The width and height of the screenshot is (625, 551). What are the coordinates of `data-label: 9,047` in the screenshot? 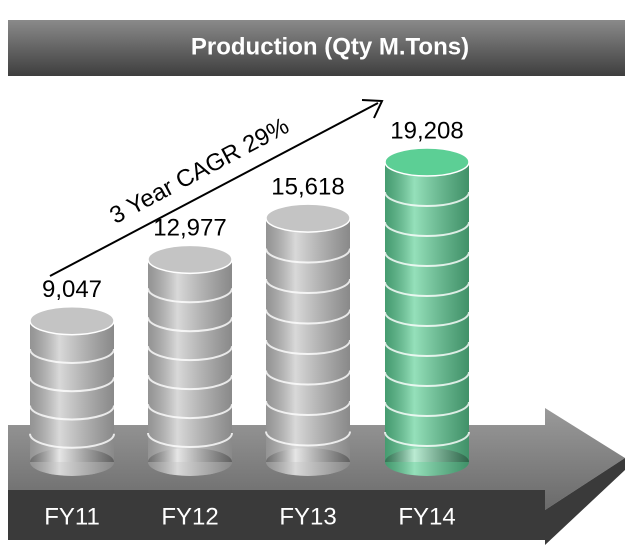 It's located at (72, 289).